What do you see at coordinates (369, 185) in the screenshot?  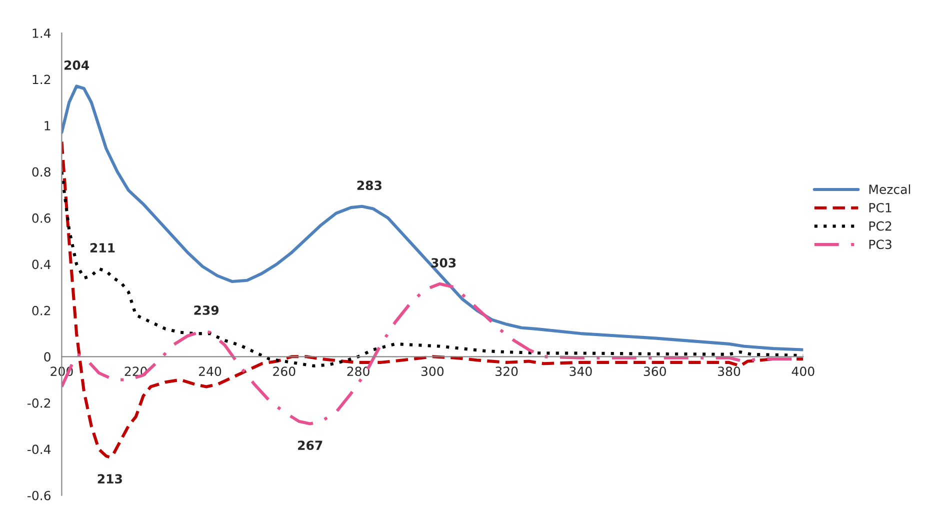 I see `annotation: 283` at bounding box center [369, 185].